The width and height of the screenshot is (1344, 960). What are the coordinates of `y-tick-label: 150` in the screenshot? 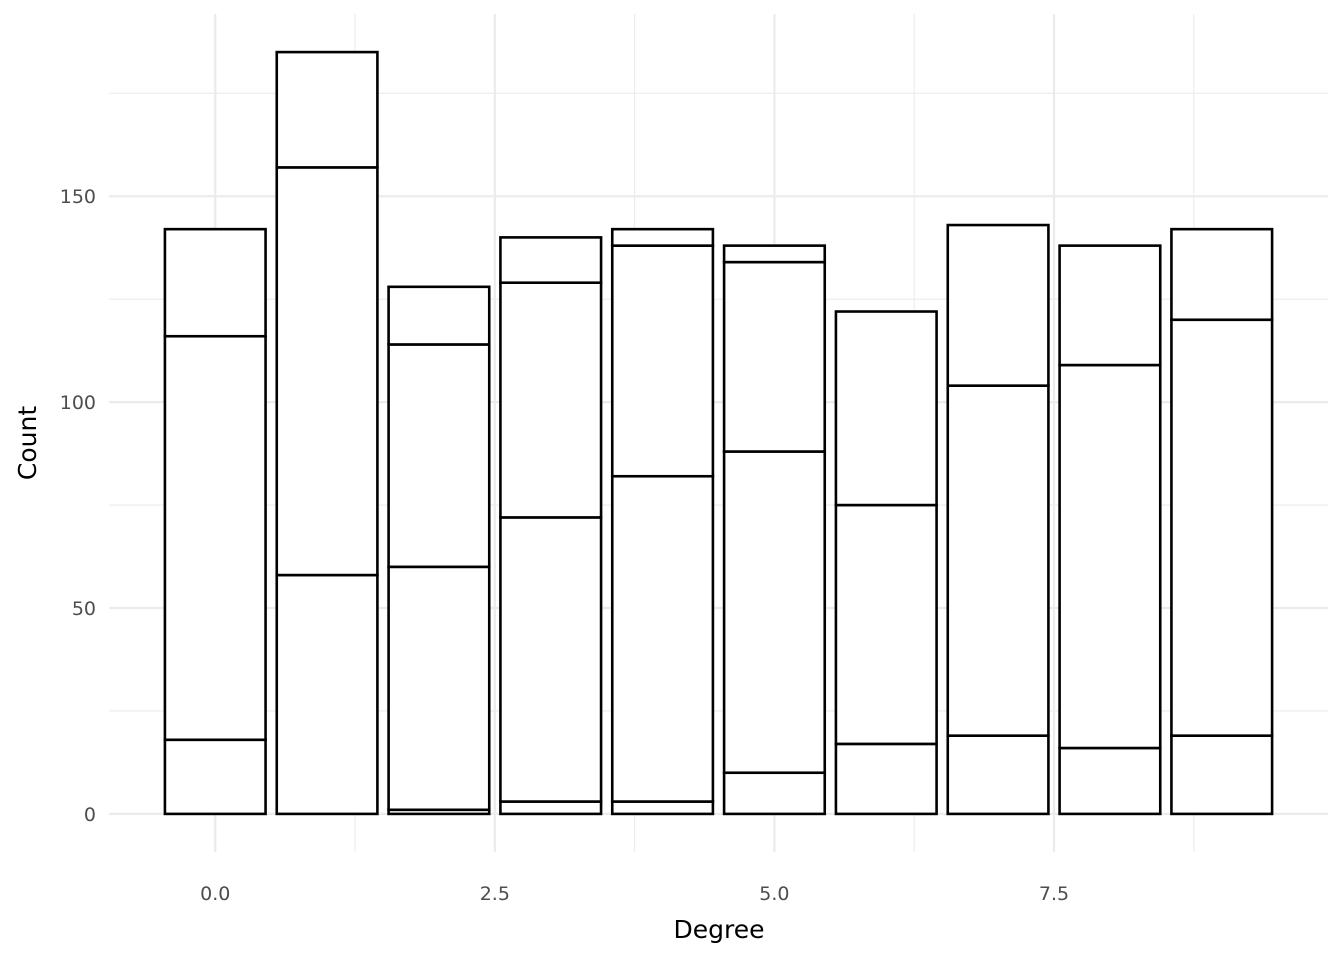 It's located at (78, 197).